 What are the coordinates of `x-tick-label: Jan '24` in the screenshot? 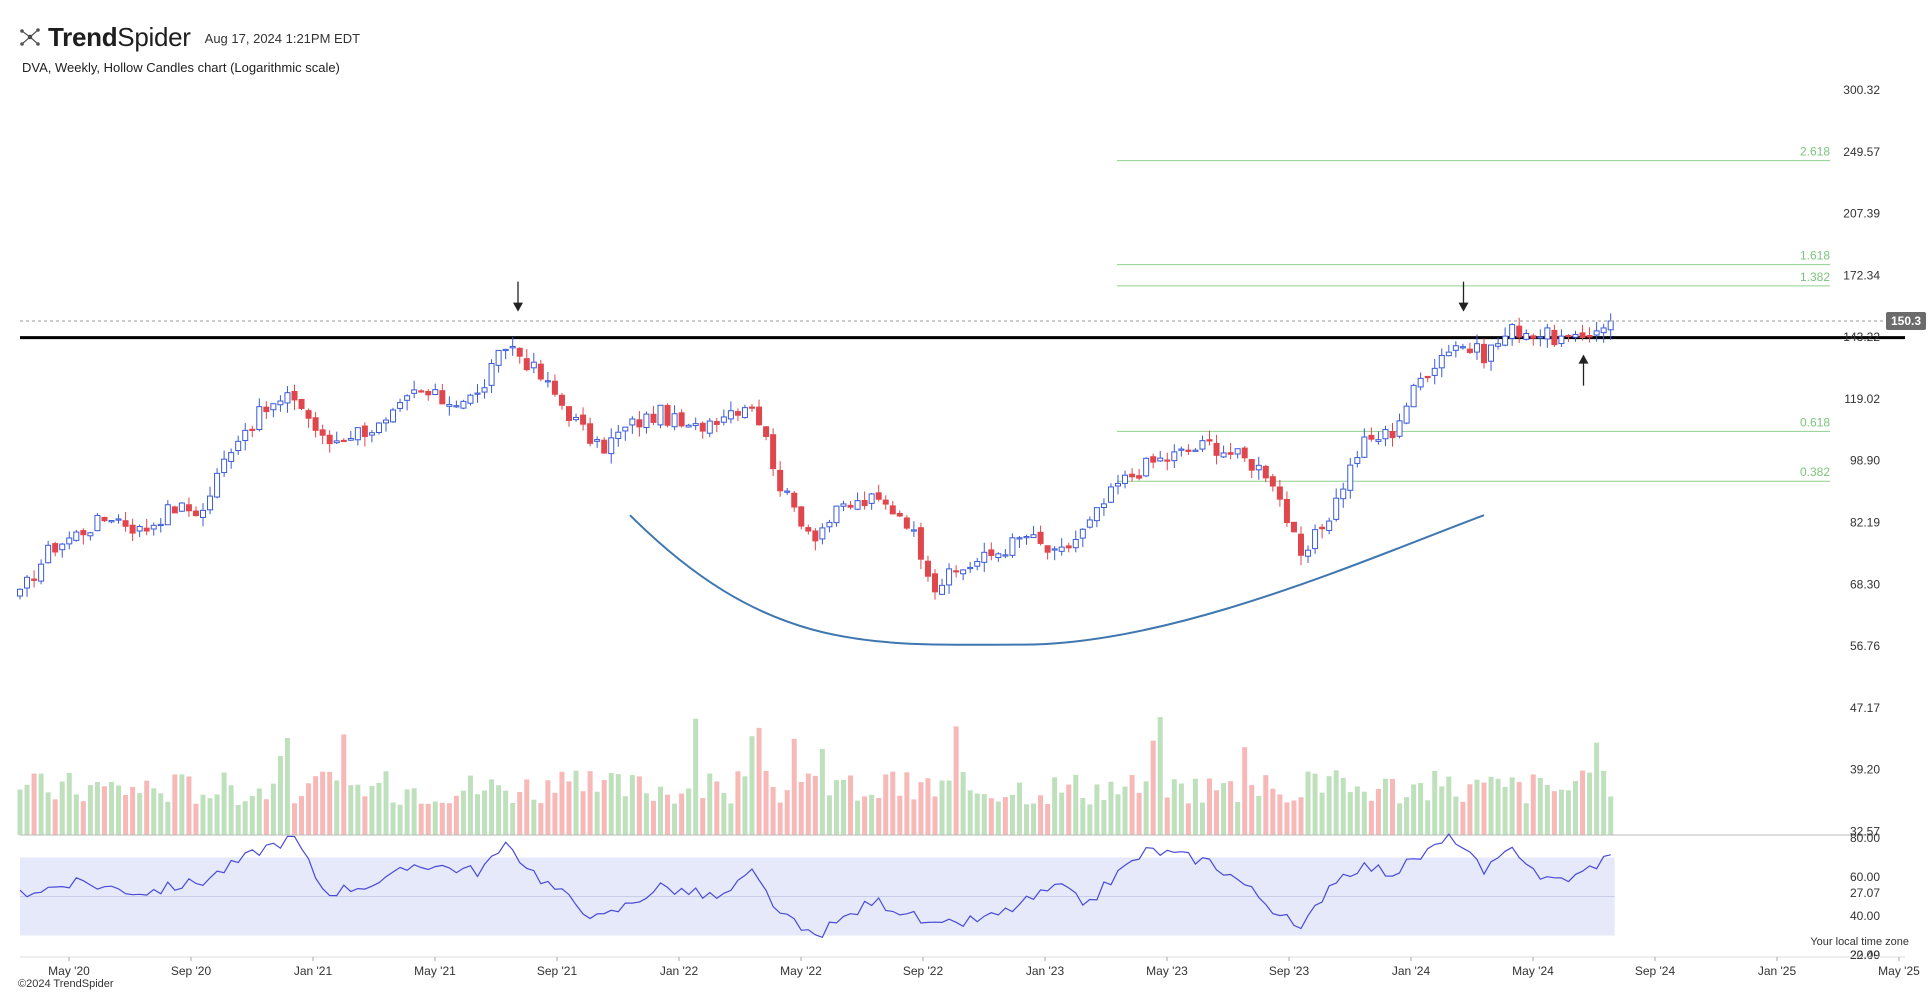 It's located at (1411, 971).